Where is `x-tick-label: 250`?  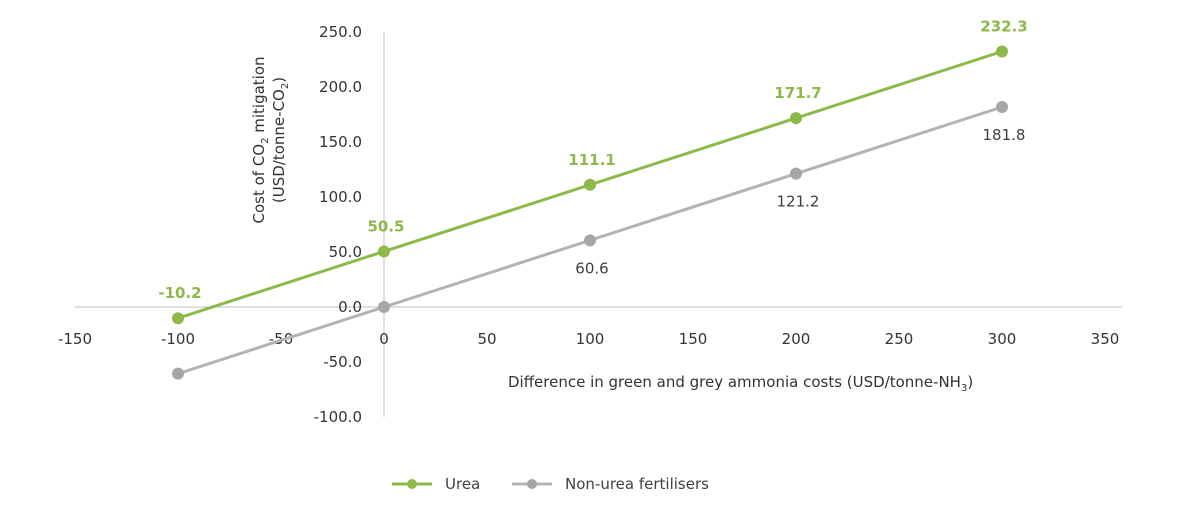 x-tick-label: 250 is located at coordinates (899, 339).